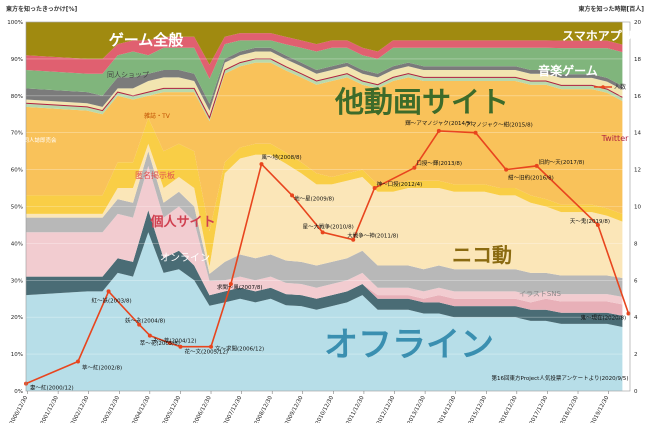 The width and height of the screenshot is (650, 423). What do you see at coordinates (182, 222) in the screenshot?
I see `label-personal-site: 個人サイト` at bounding box center [182, 222].